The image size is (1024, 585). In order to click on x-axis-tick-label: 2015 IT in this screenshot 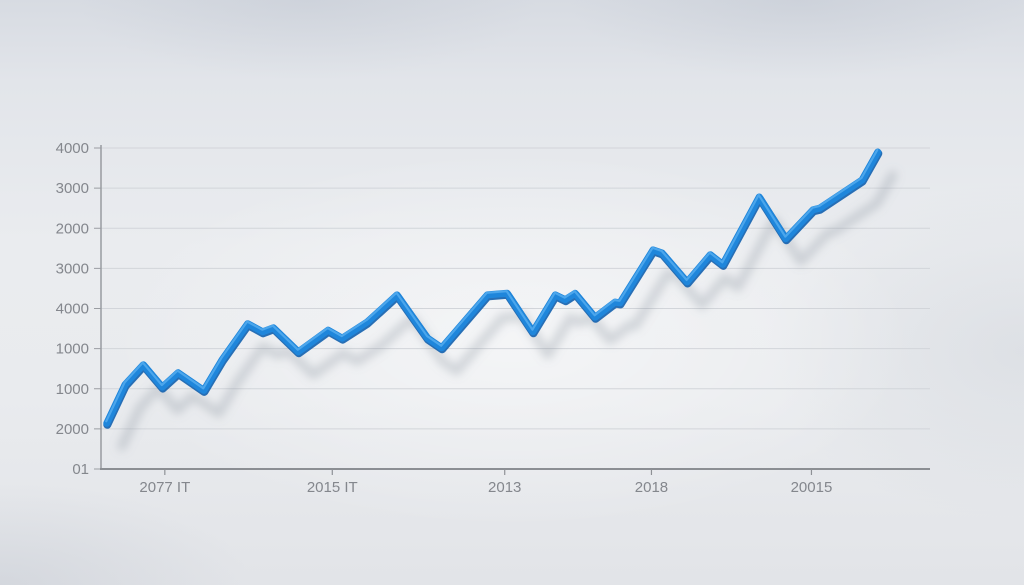, I will do `click(332, 487)`.